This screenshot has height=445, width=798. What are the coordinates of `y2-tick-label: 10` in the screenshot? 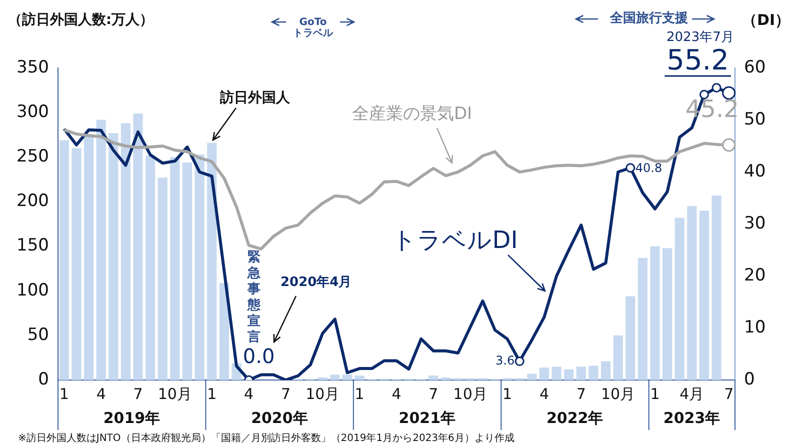 It's located at (755, 327).